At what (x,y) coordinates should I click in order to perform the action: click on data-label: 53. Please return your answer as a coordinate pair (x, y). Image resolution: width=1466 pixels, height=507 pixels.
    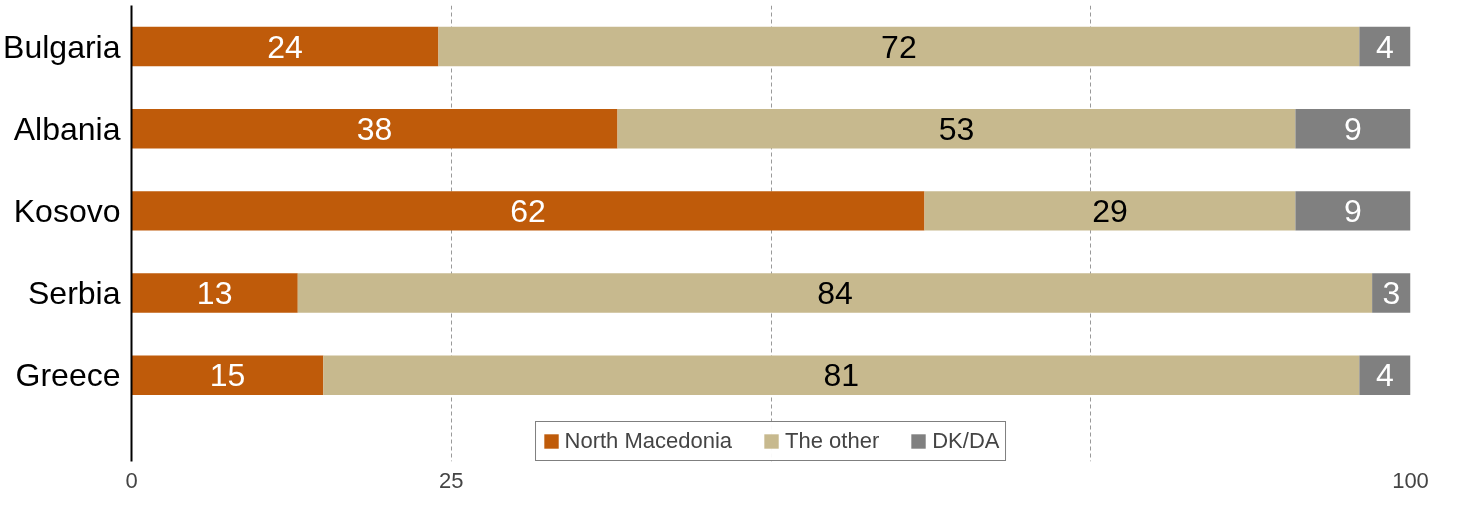
    Looking at the image, I should click on (956, 128).